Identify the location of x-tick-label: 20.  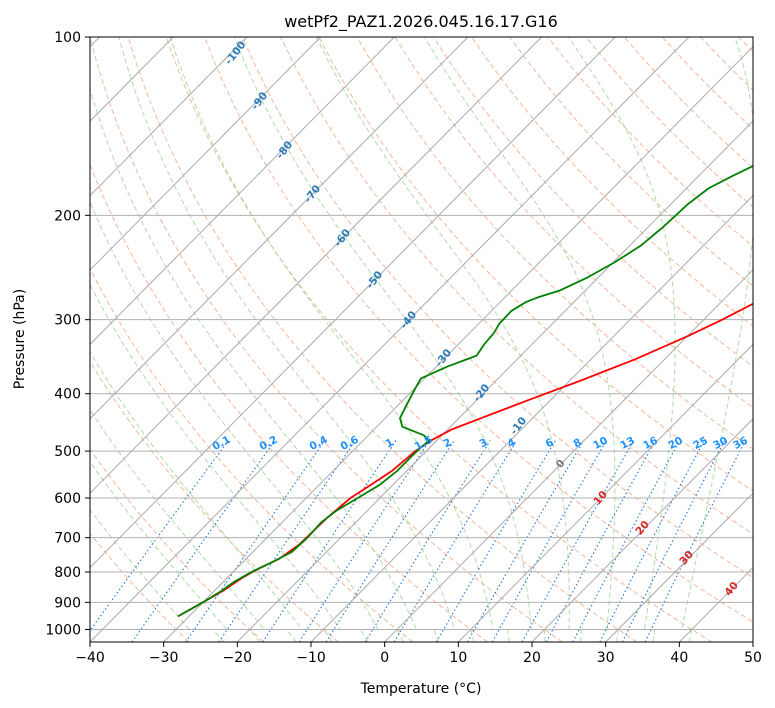
(532, 658).